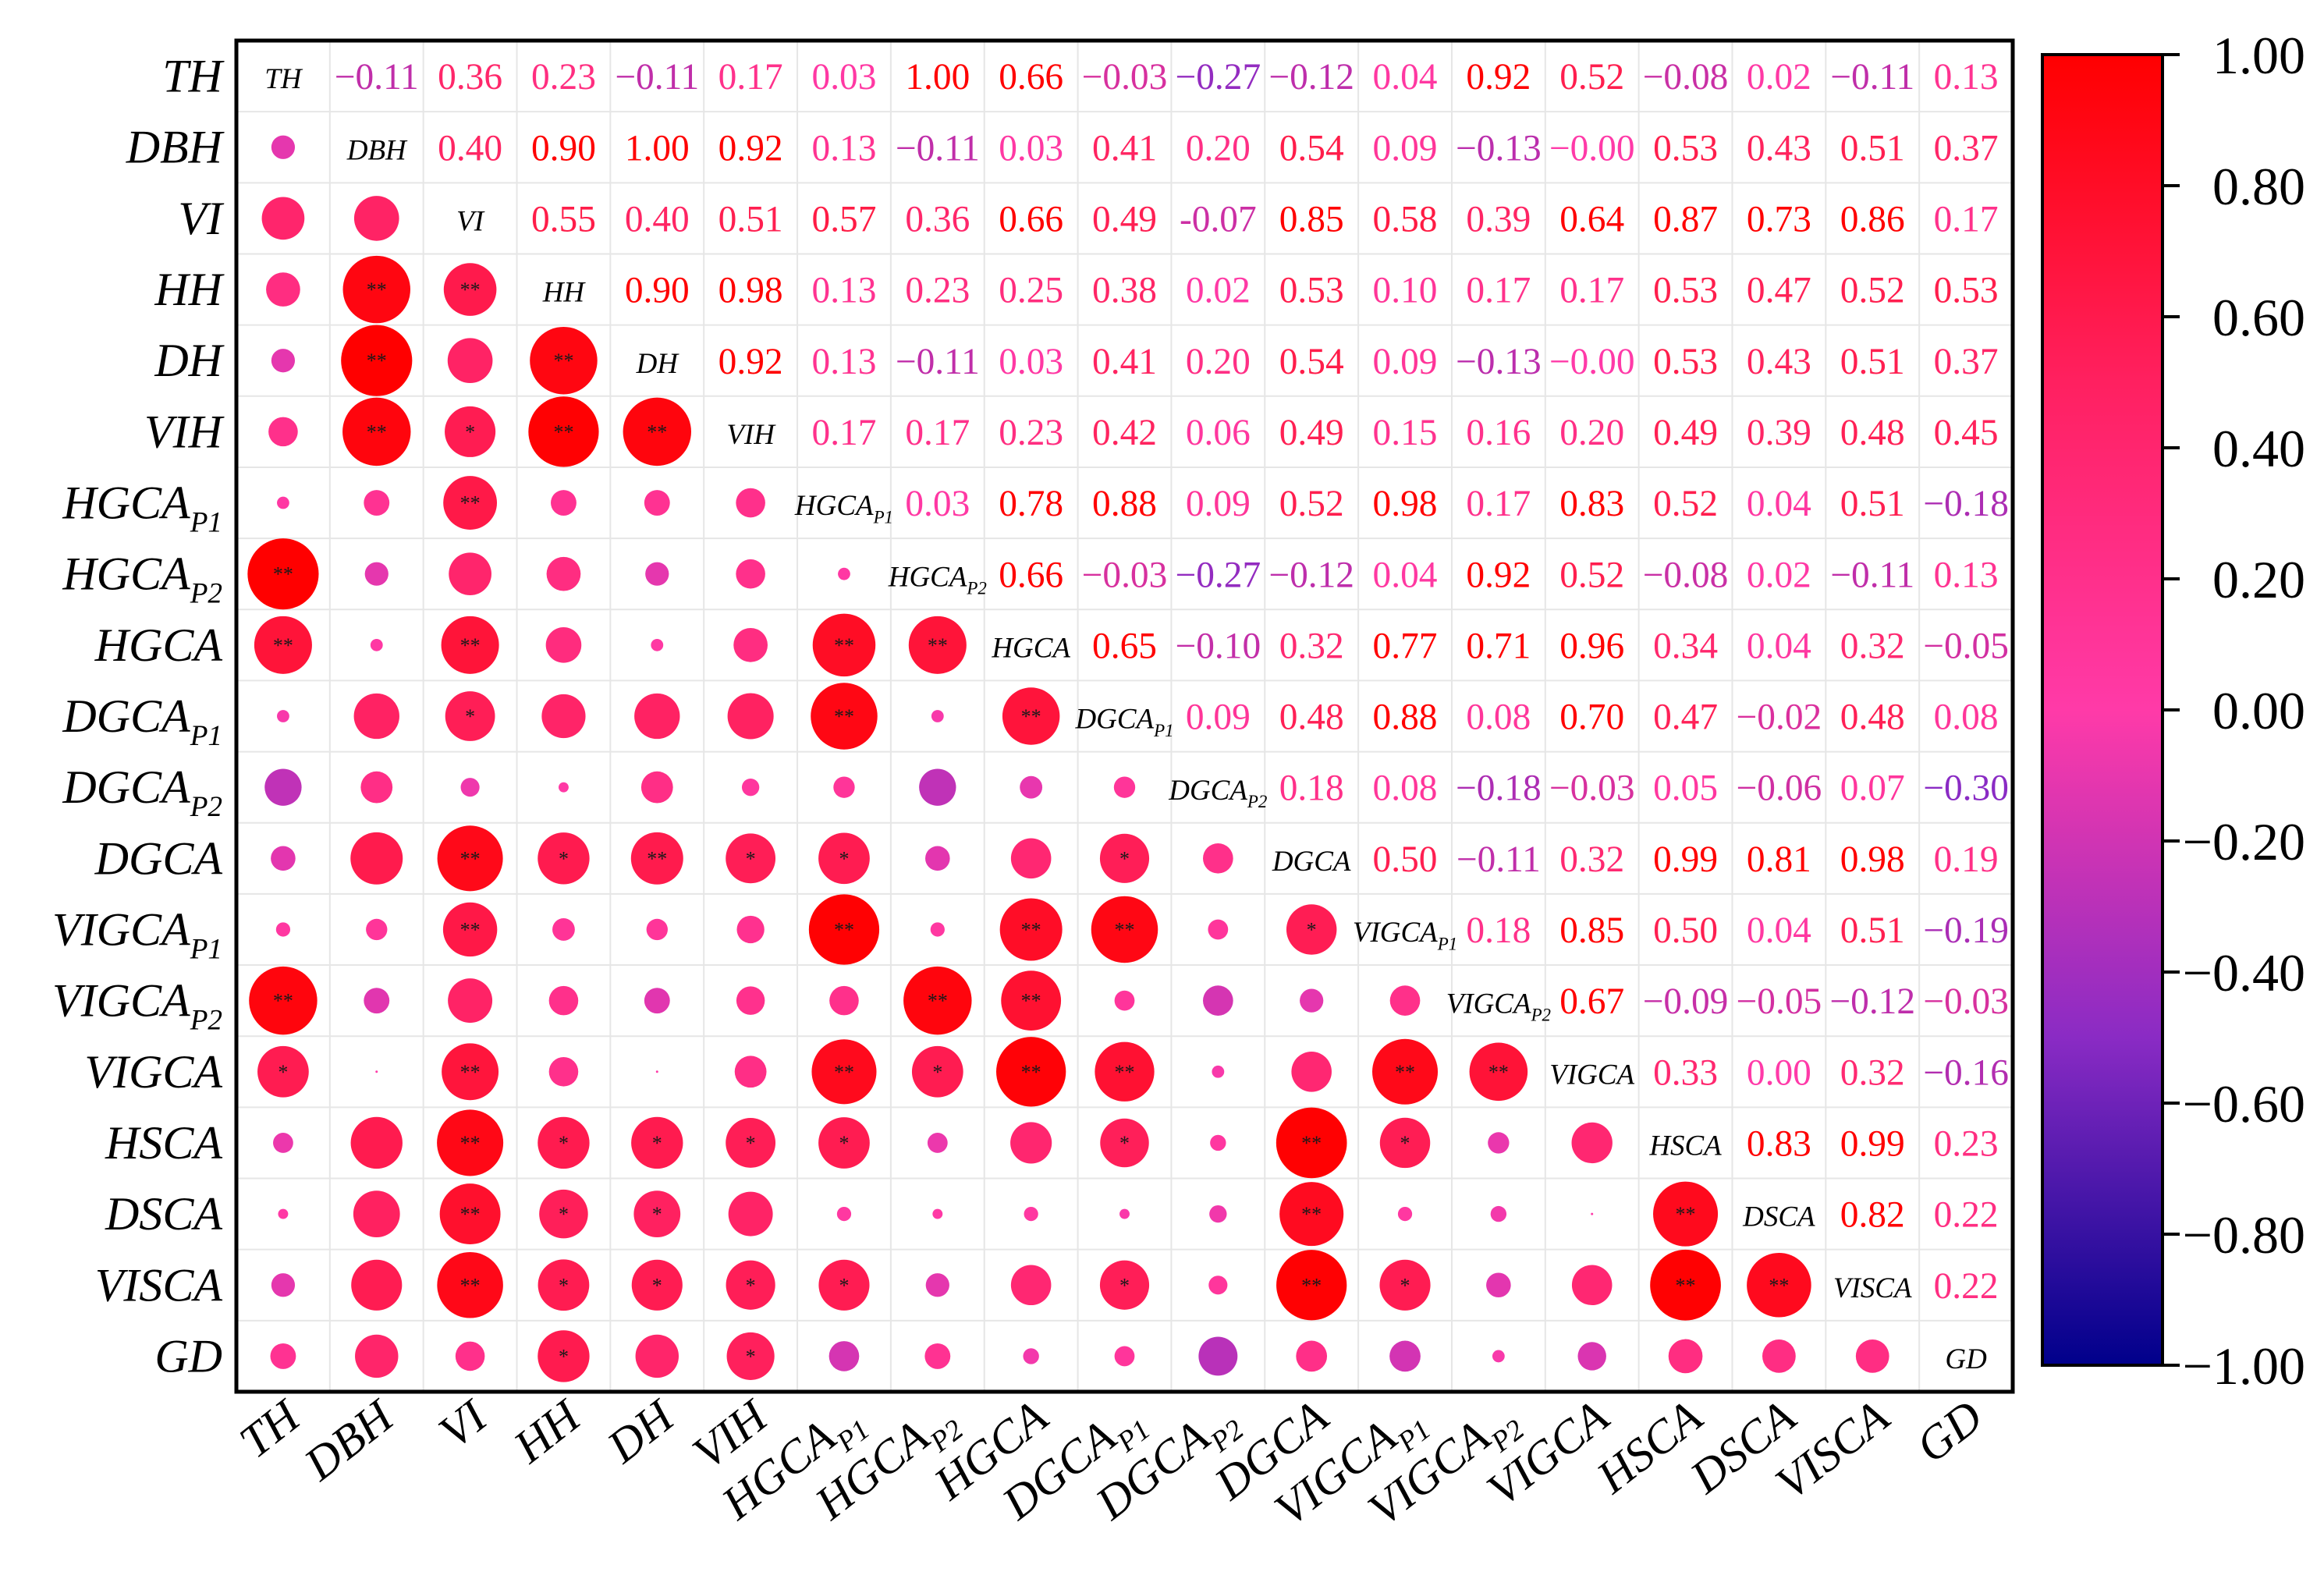  Describe the element at coordinates (1591, 930) in the screenshot. I see `correlation-value: 0.85` at that location.